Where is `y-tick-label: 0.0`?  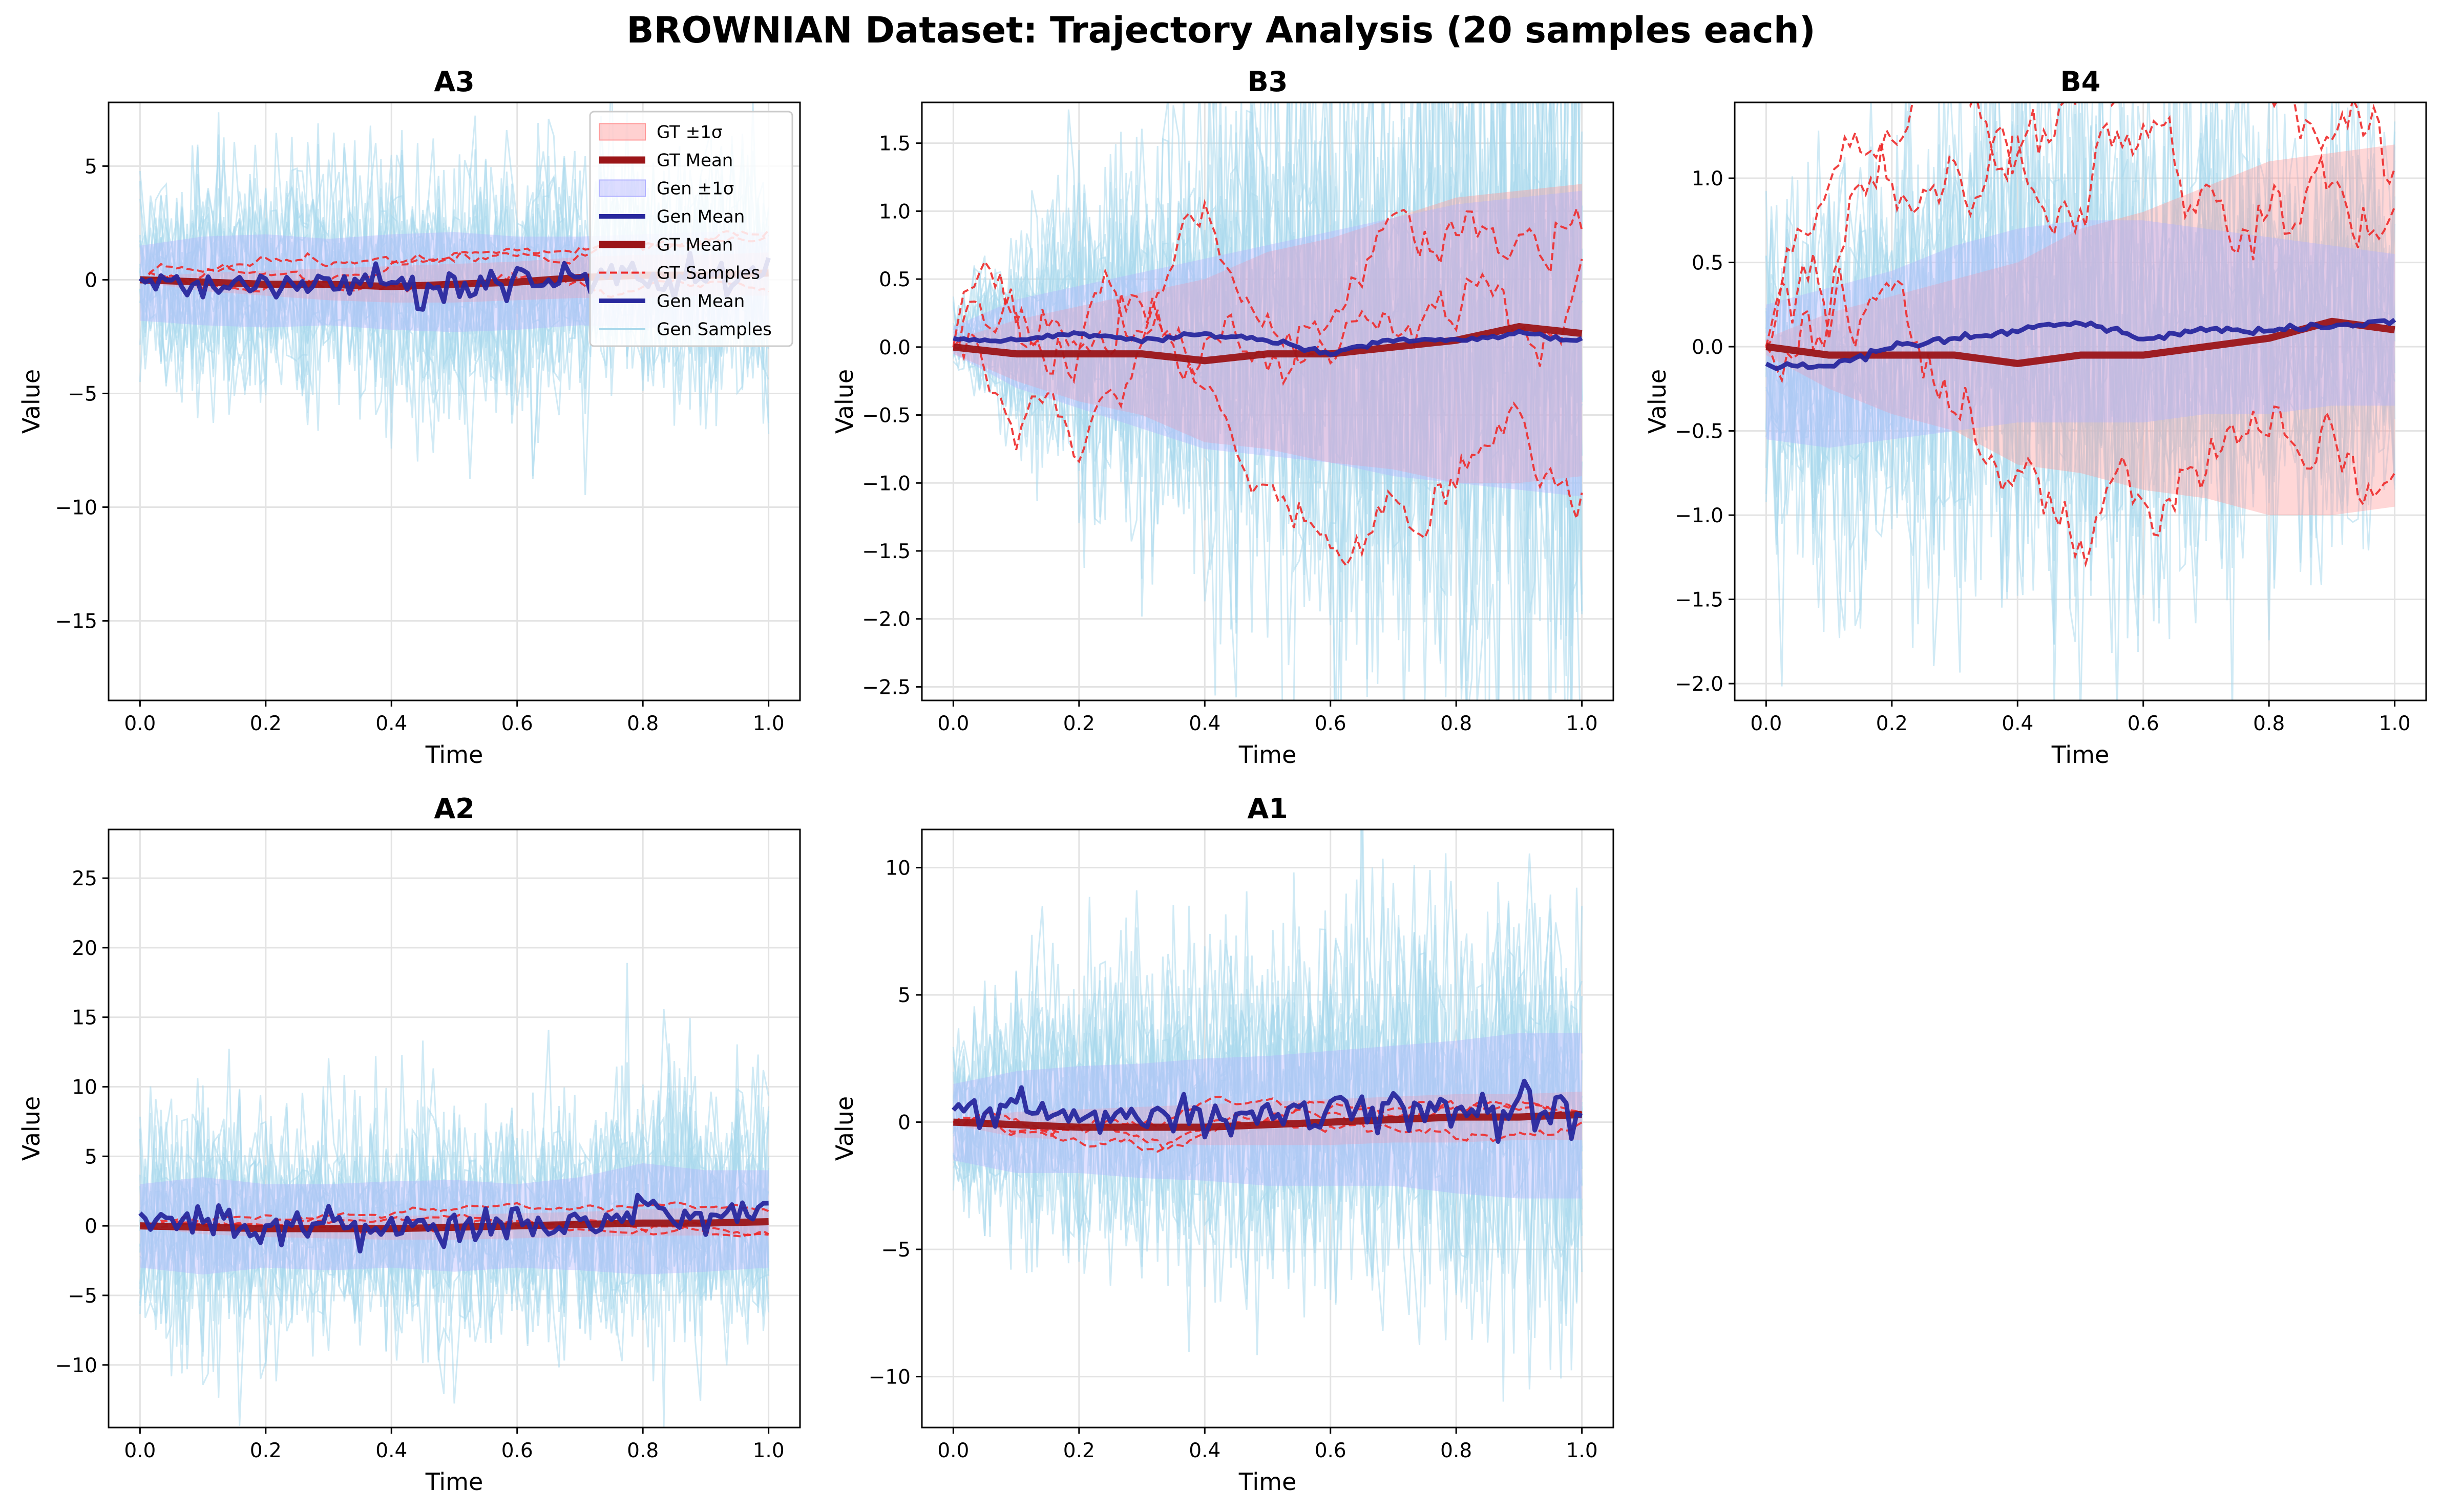
y-tick-label: 0.0 is located at coordinates (1707, 347).